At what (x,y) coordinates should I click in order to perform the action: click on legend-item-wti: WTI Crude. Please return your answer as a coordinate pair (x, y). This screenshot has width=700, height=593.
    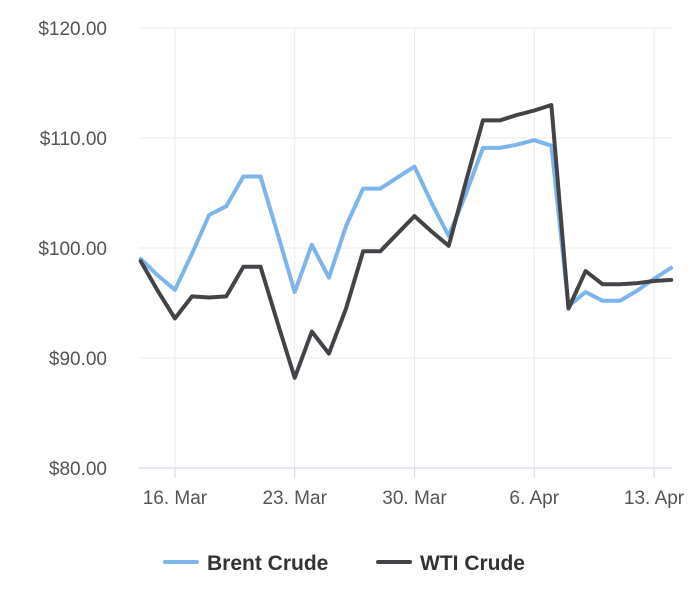
    Looking at the image, I should click on (450, 563).